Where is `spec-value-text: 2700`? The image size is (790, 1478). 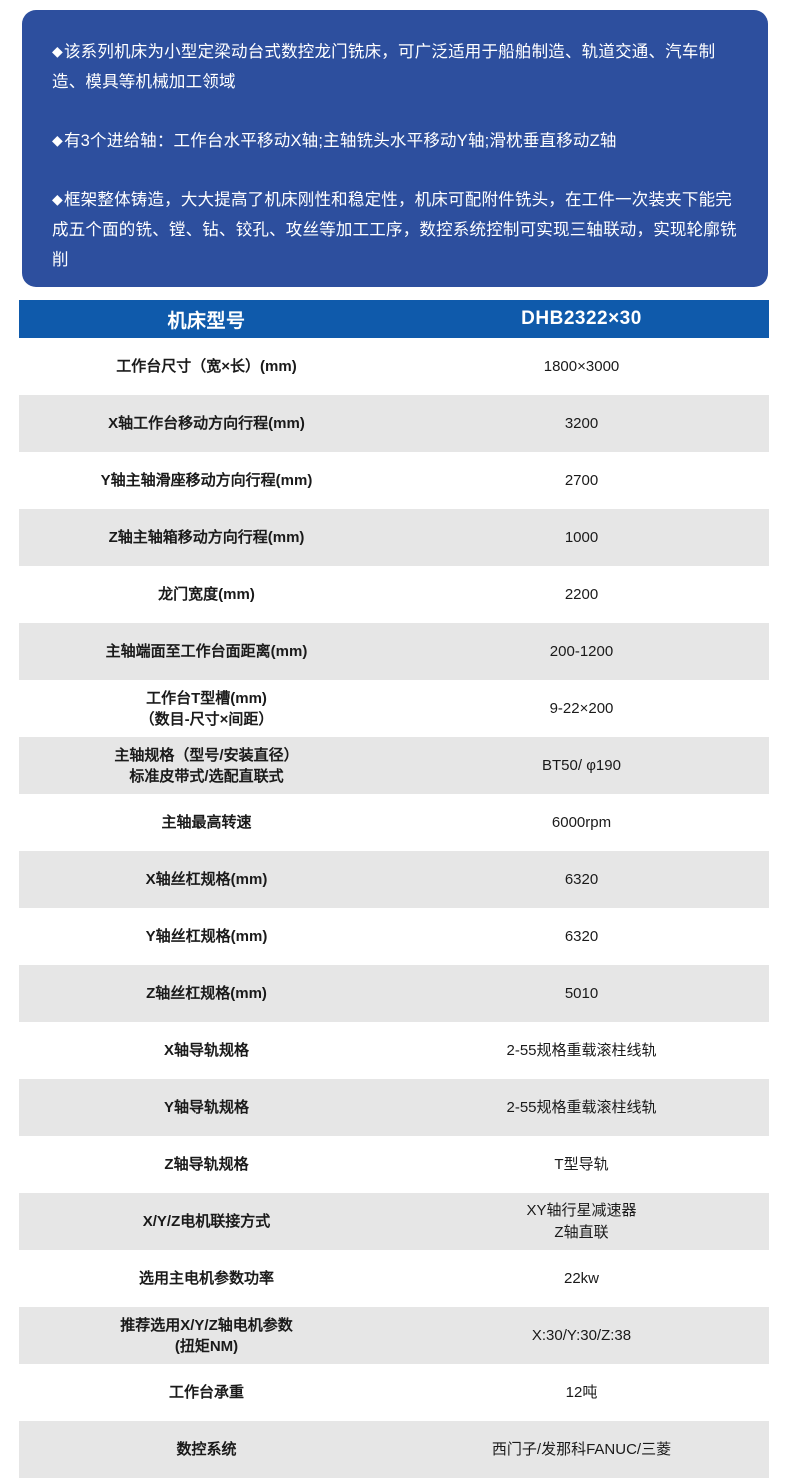 spec-value-text: 2700 is located at coordinates (581, 481).